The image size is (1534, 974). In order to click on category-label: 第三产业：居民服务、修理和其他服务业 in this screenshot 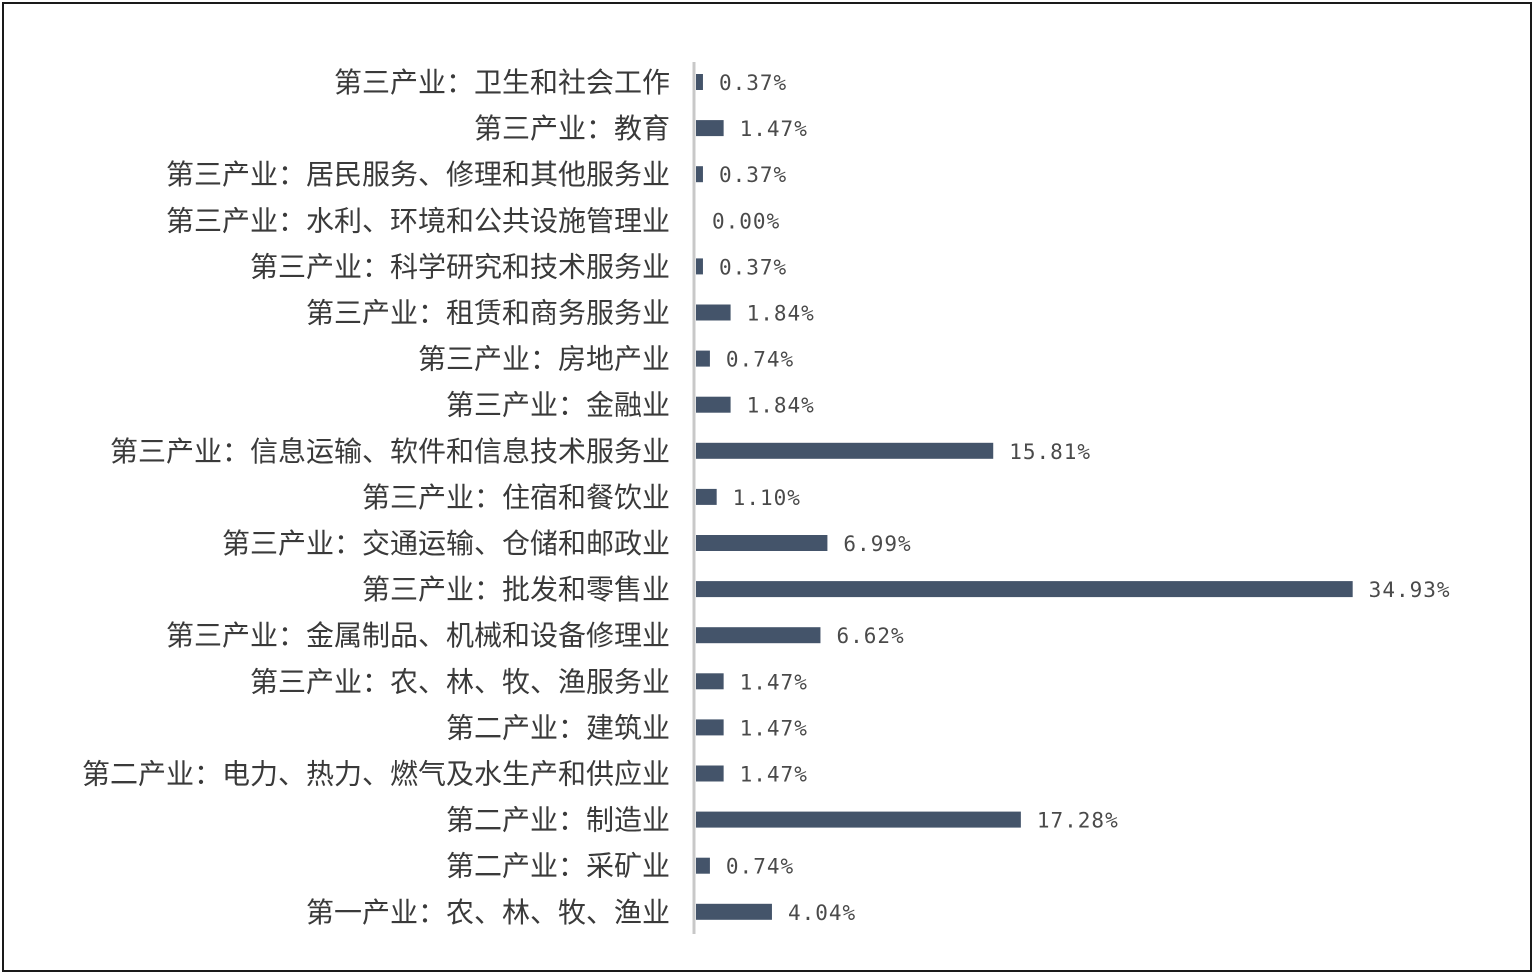, I will do `click(418, 174)`.